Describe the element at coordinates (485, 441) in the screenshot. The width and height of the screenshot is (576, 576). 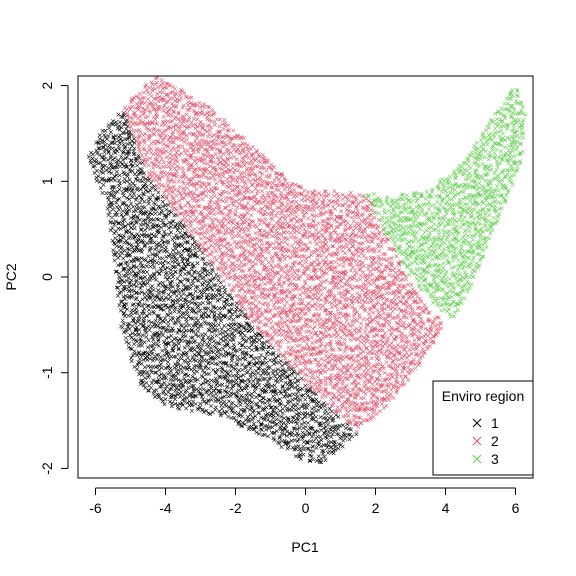
I see `legend-entries: 1 2 3` at that location.